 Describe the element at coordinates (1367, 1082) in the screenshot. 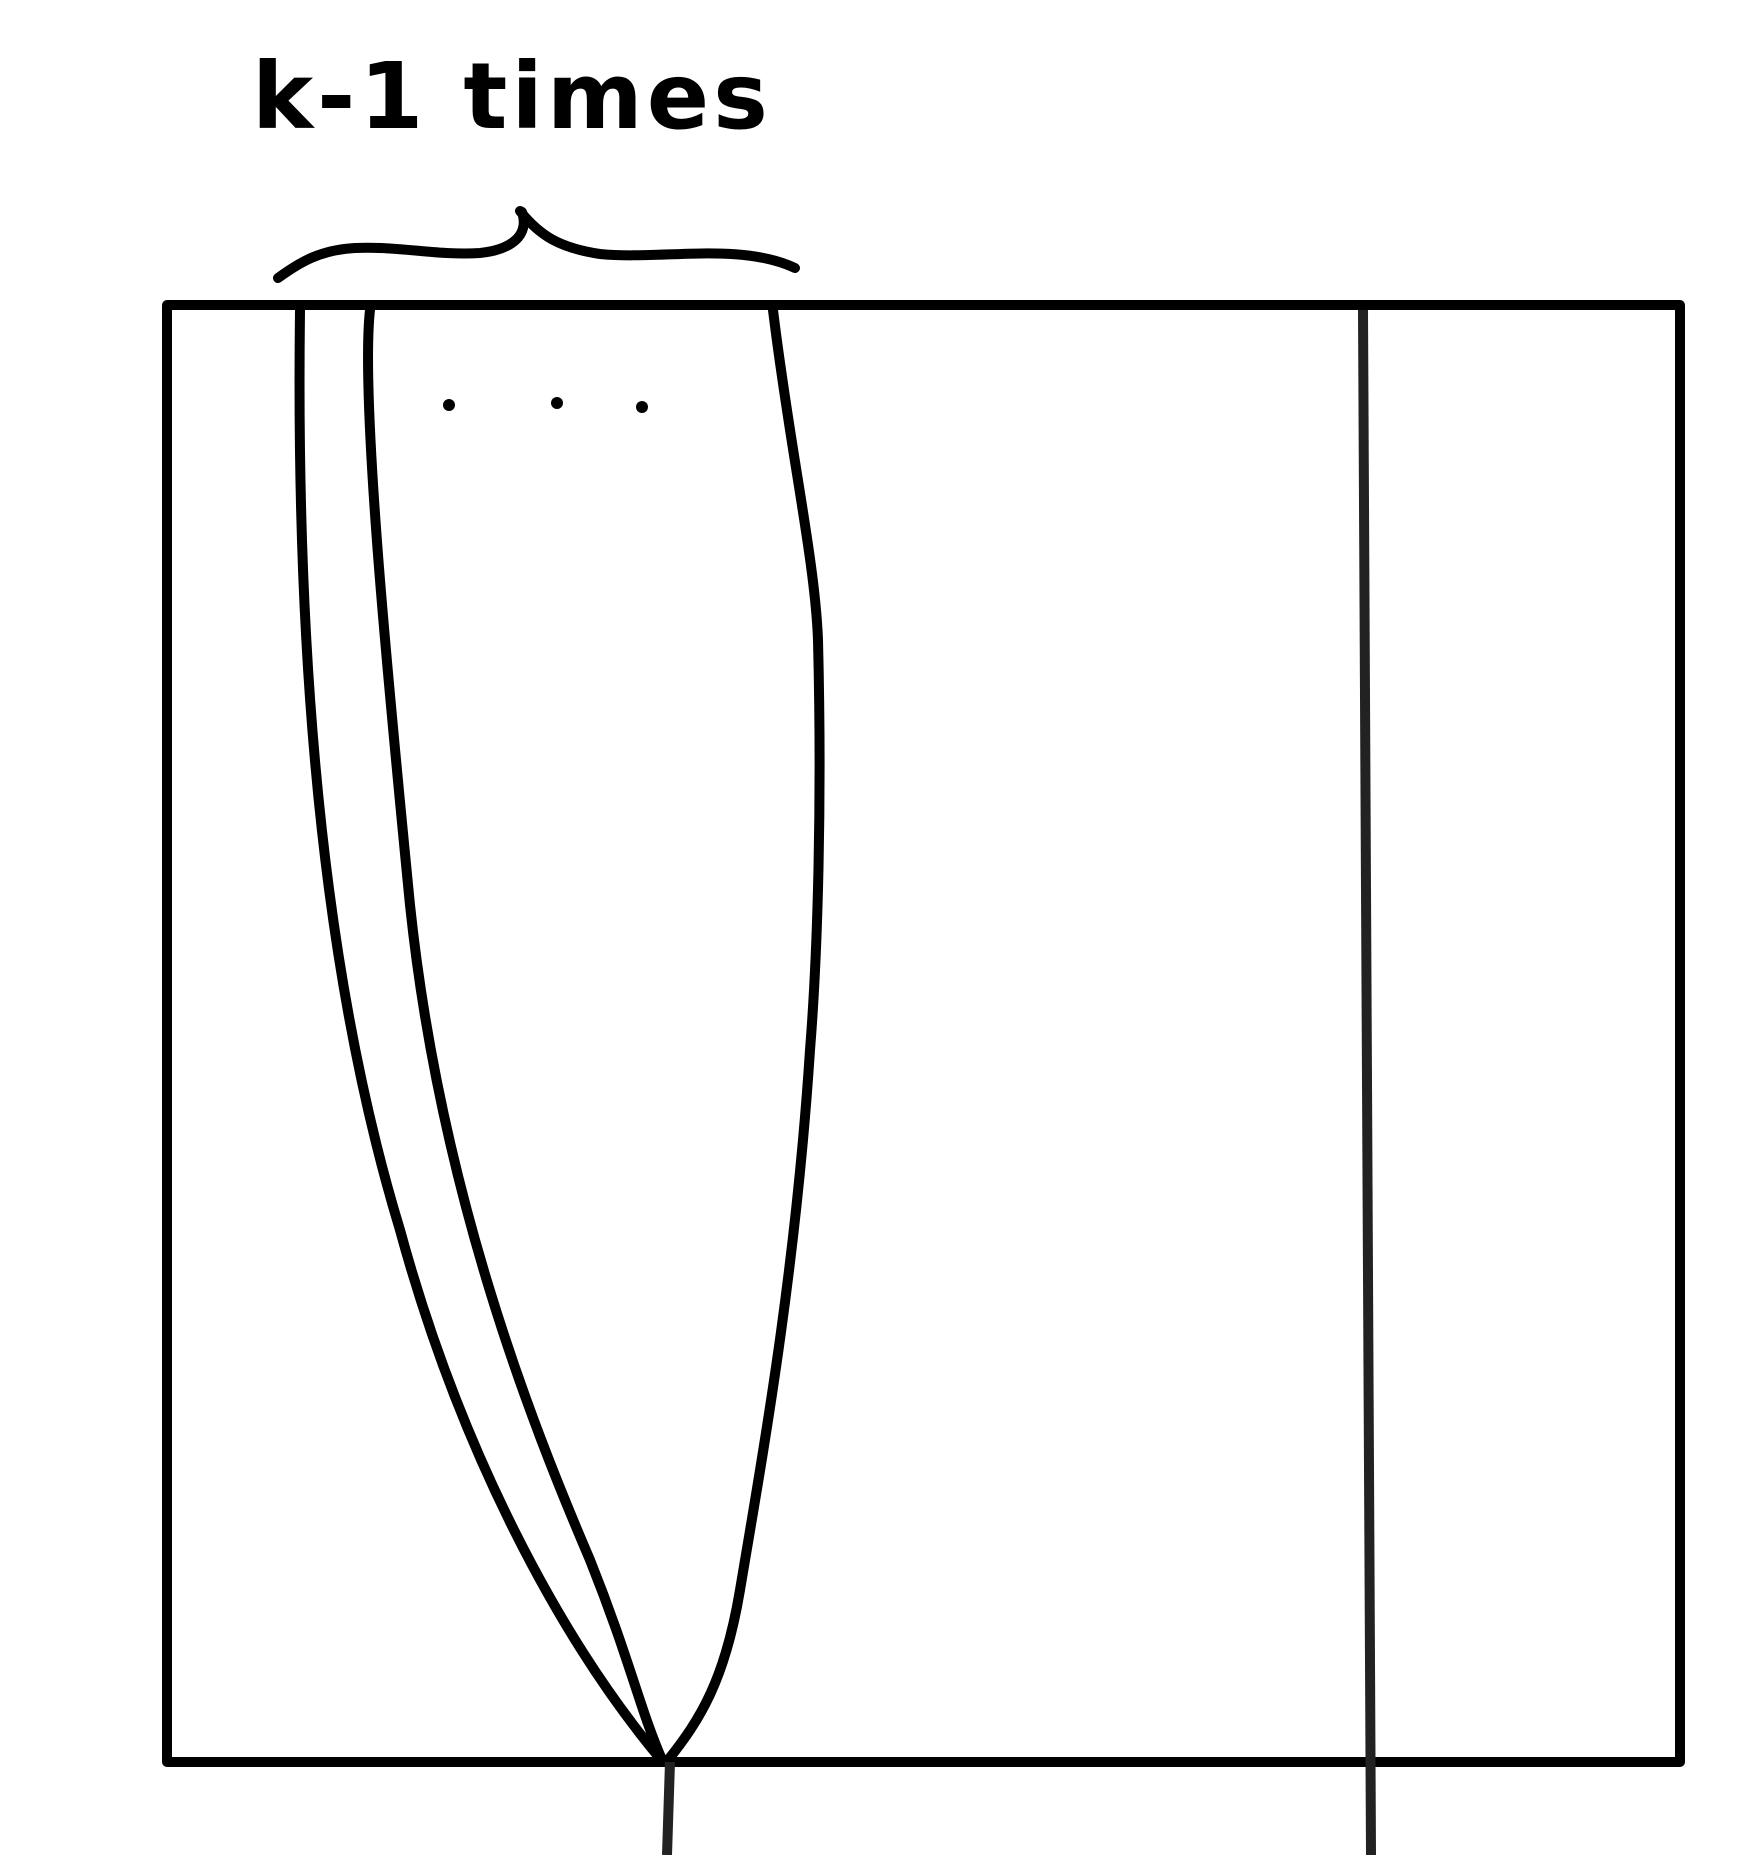

I see `straight-strand-right` at that location.